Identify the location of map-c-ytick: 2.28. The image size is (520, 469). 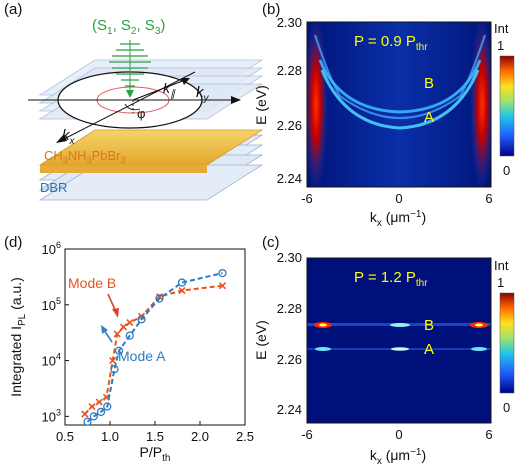
(289, 308).